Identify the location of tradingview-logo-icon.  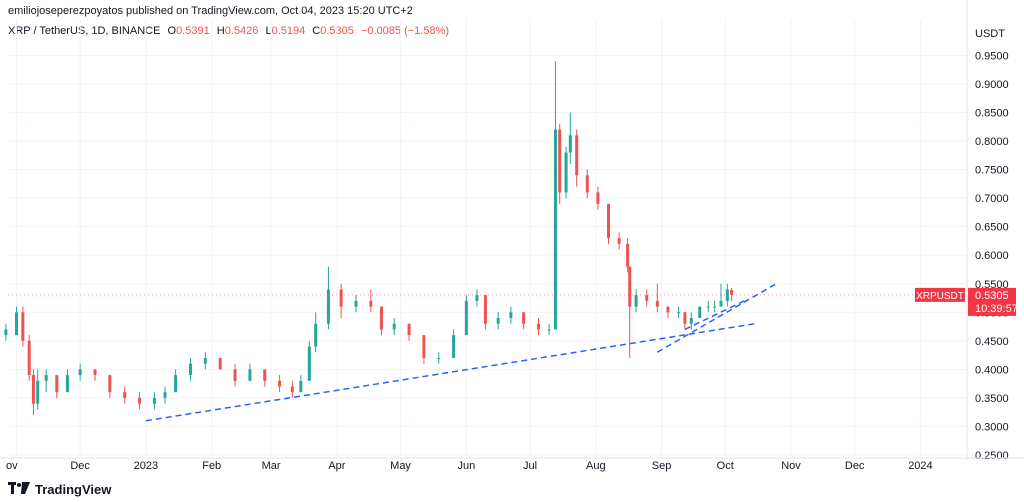
(19, 489).